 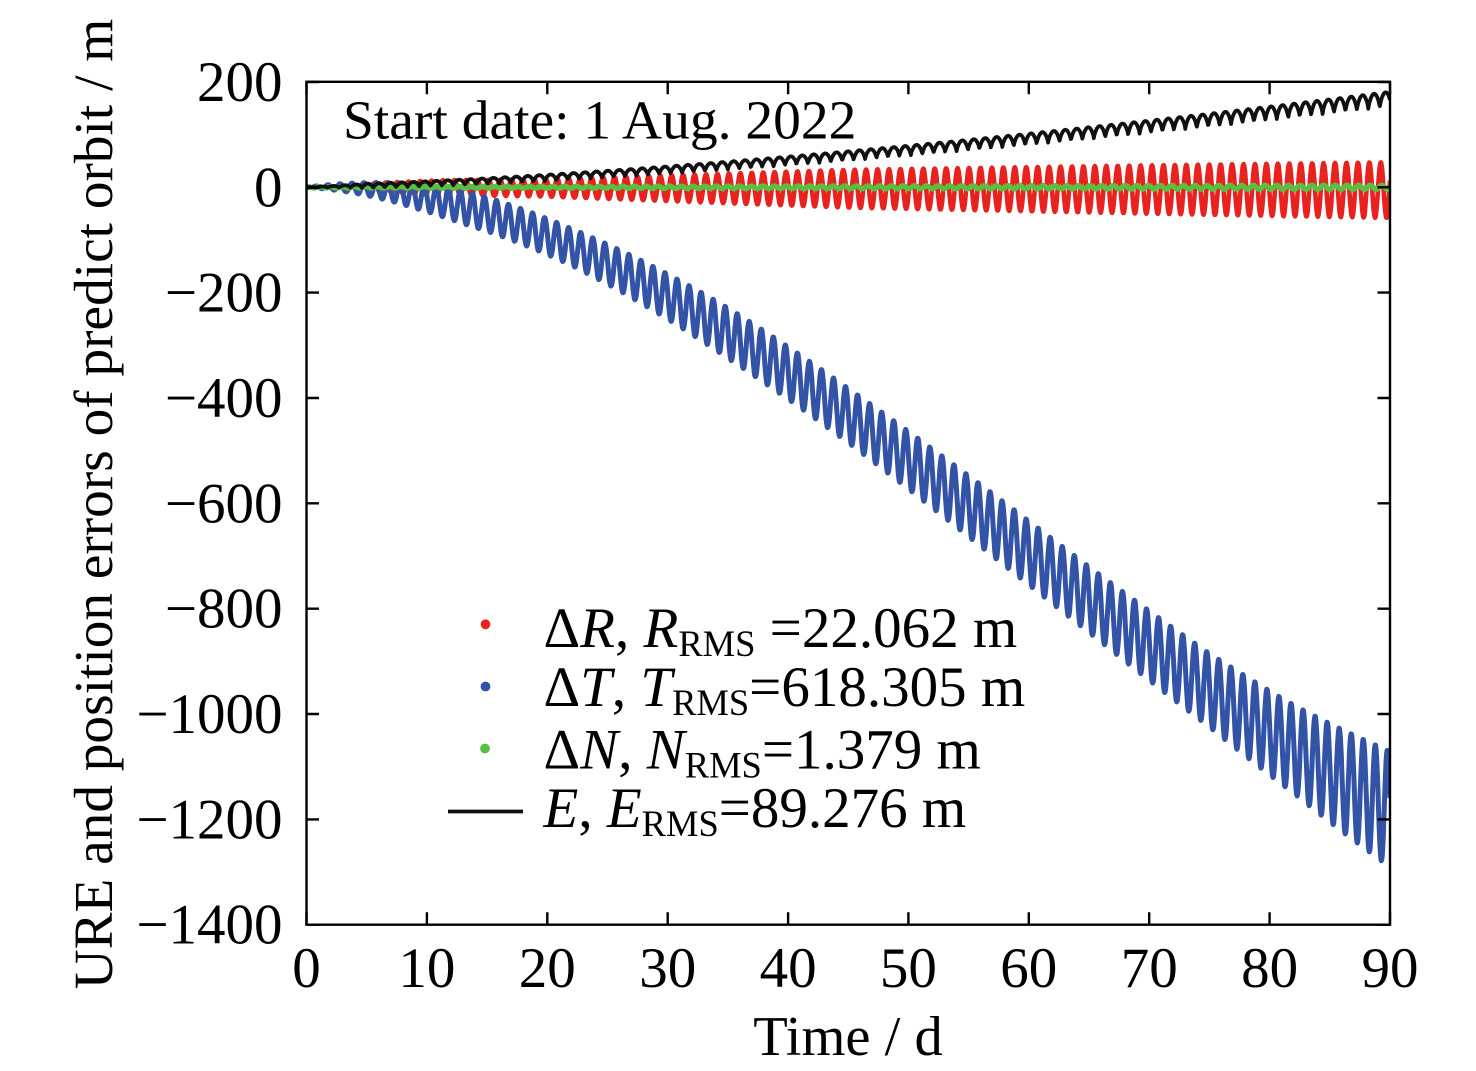 What do you see at coordinates (426, 968) in the screenshot?
I see `svg-text: 10` at bounding box center [426, 968].